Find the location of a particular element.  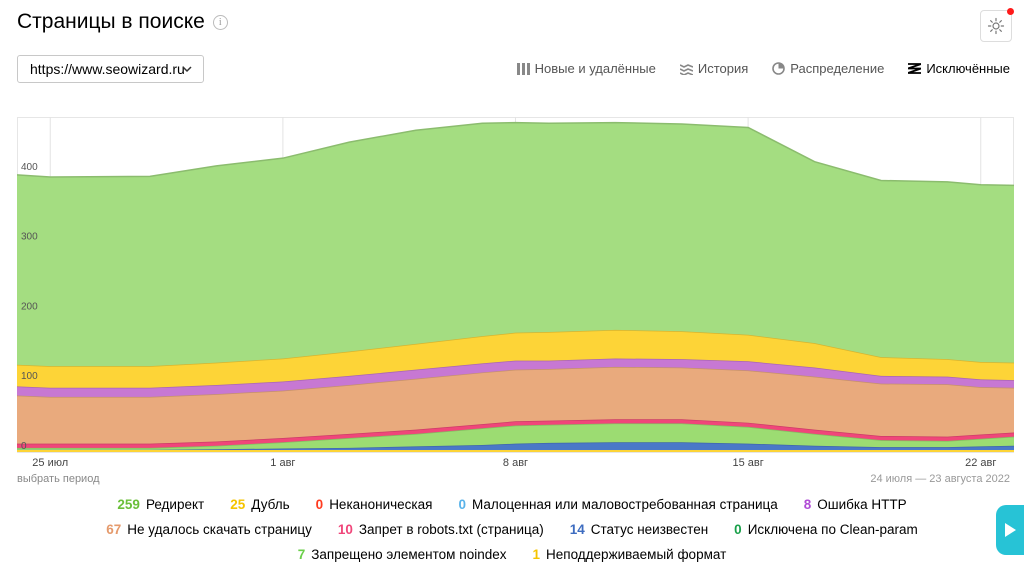

legend-label: Редирект is located at coordinates (175, 504).